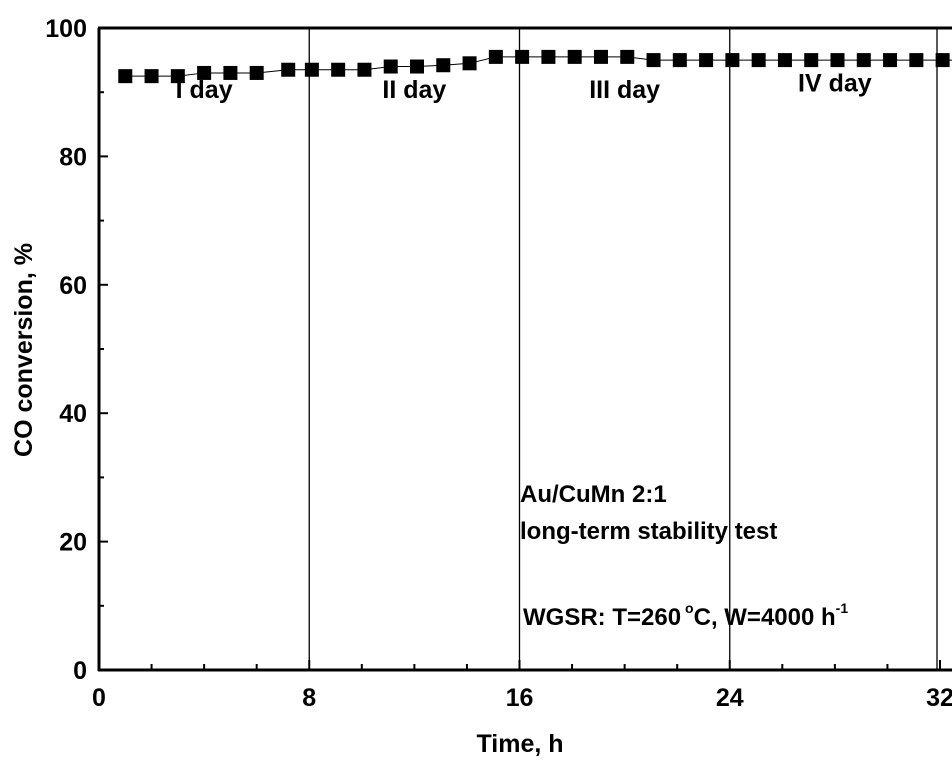  I want to click on y-tick-label: 100, so click(66, 29).